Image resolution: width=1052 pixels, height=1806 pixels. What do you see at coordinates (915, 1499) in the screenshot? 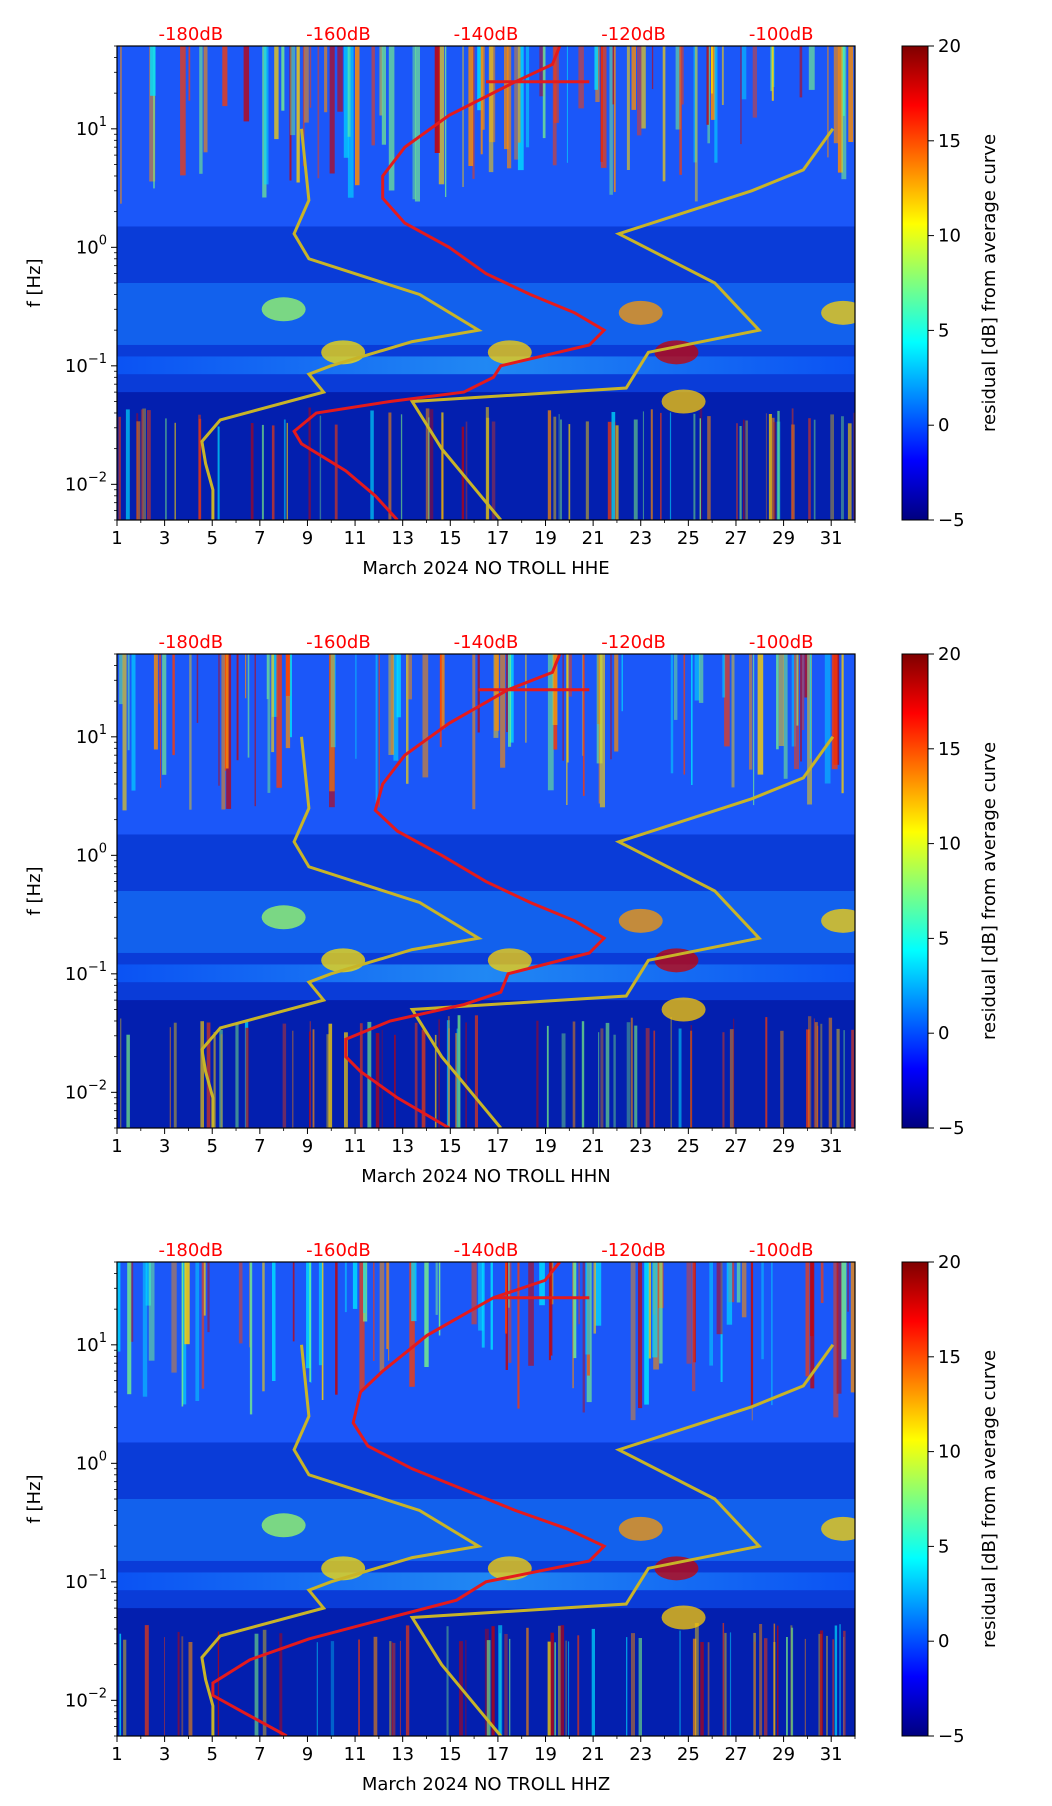
I see `colorbar` at bounding box center [915, 1499].